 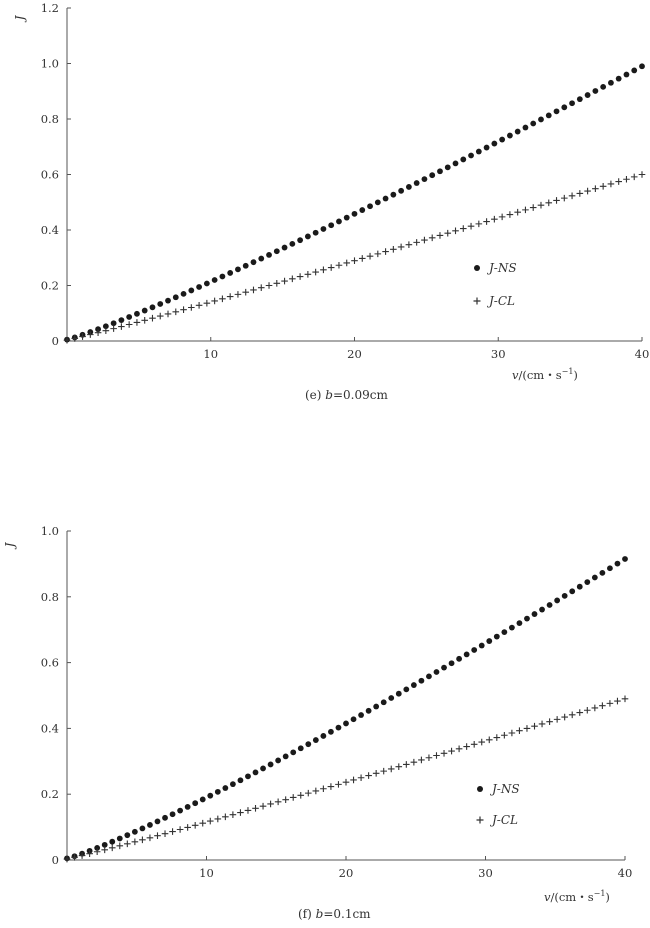 What do you see at coordinates (55, 341) in the screenshot?
I see `y-tick-label: 0` at bounding box center [55, 341].